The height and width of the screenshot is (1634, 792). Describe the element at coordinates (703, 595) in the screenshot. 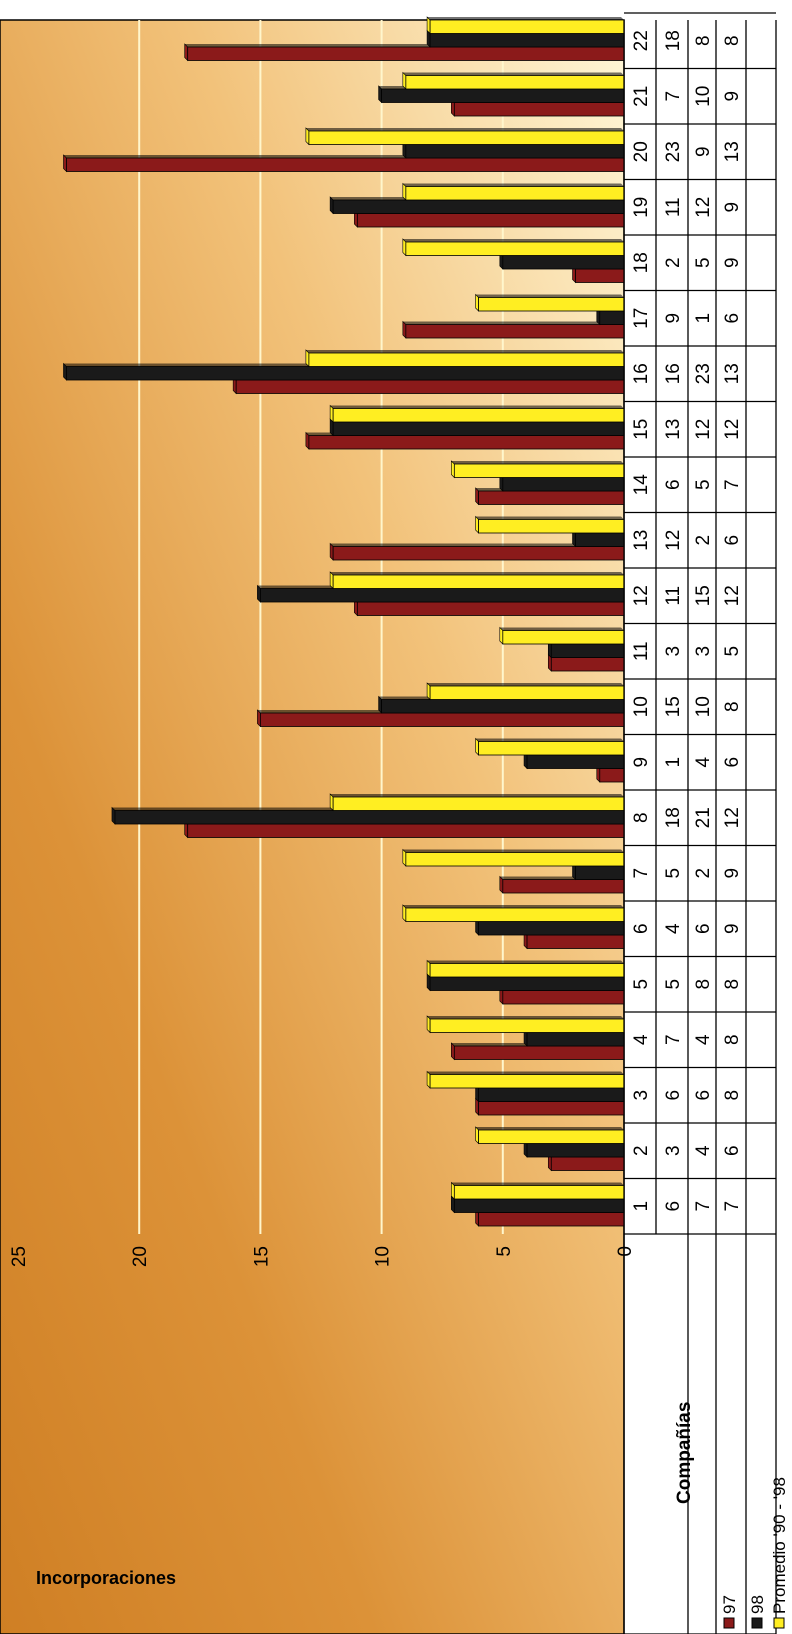

I see `table-cell-98: 15` at that location.